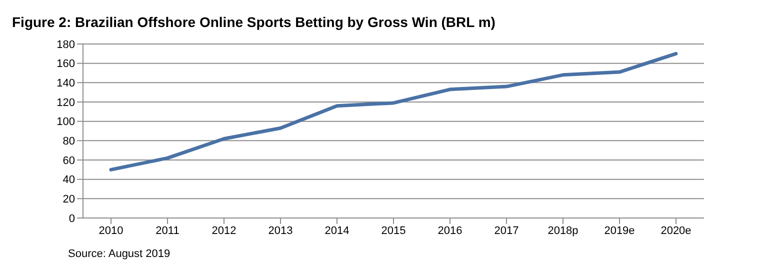 The height and width of the screenshot is (277, 768). What do you see at coordinates (224, 230) in the screenshot?
I see `x-tick-label: 2012` at bounding box center [224, 230].